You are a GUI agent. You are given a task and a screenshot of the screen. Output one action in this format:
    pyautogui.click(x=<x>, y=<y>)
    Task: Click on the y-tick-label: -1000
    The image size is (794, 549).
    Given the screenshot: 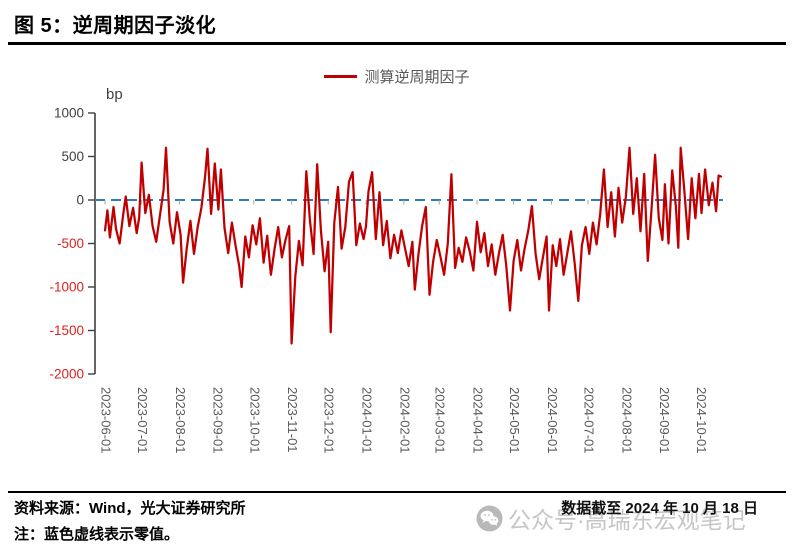 What is the action you would take?
    pyautogui.click(x=66, y=287)
    